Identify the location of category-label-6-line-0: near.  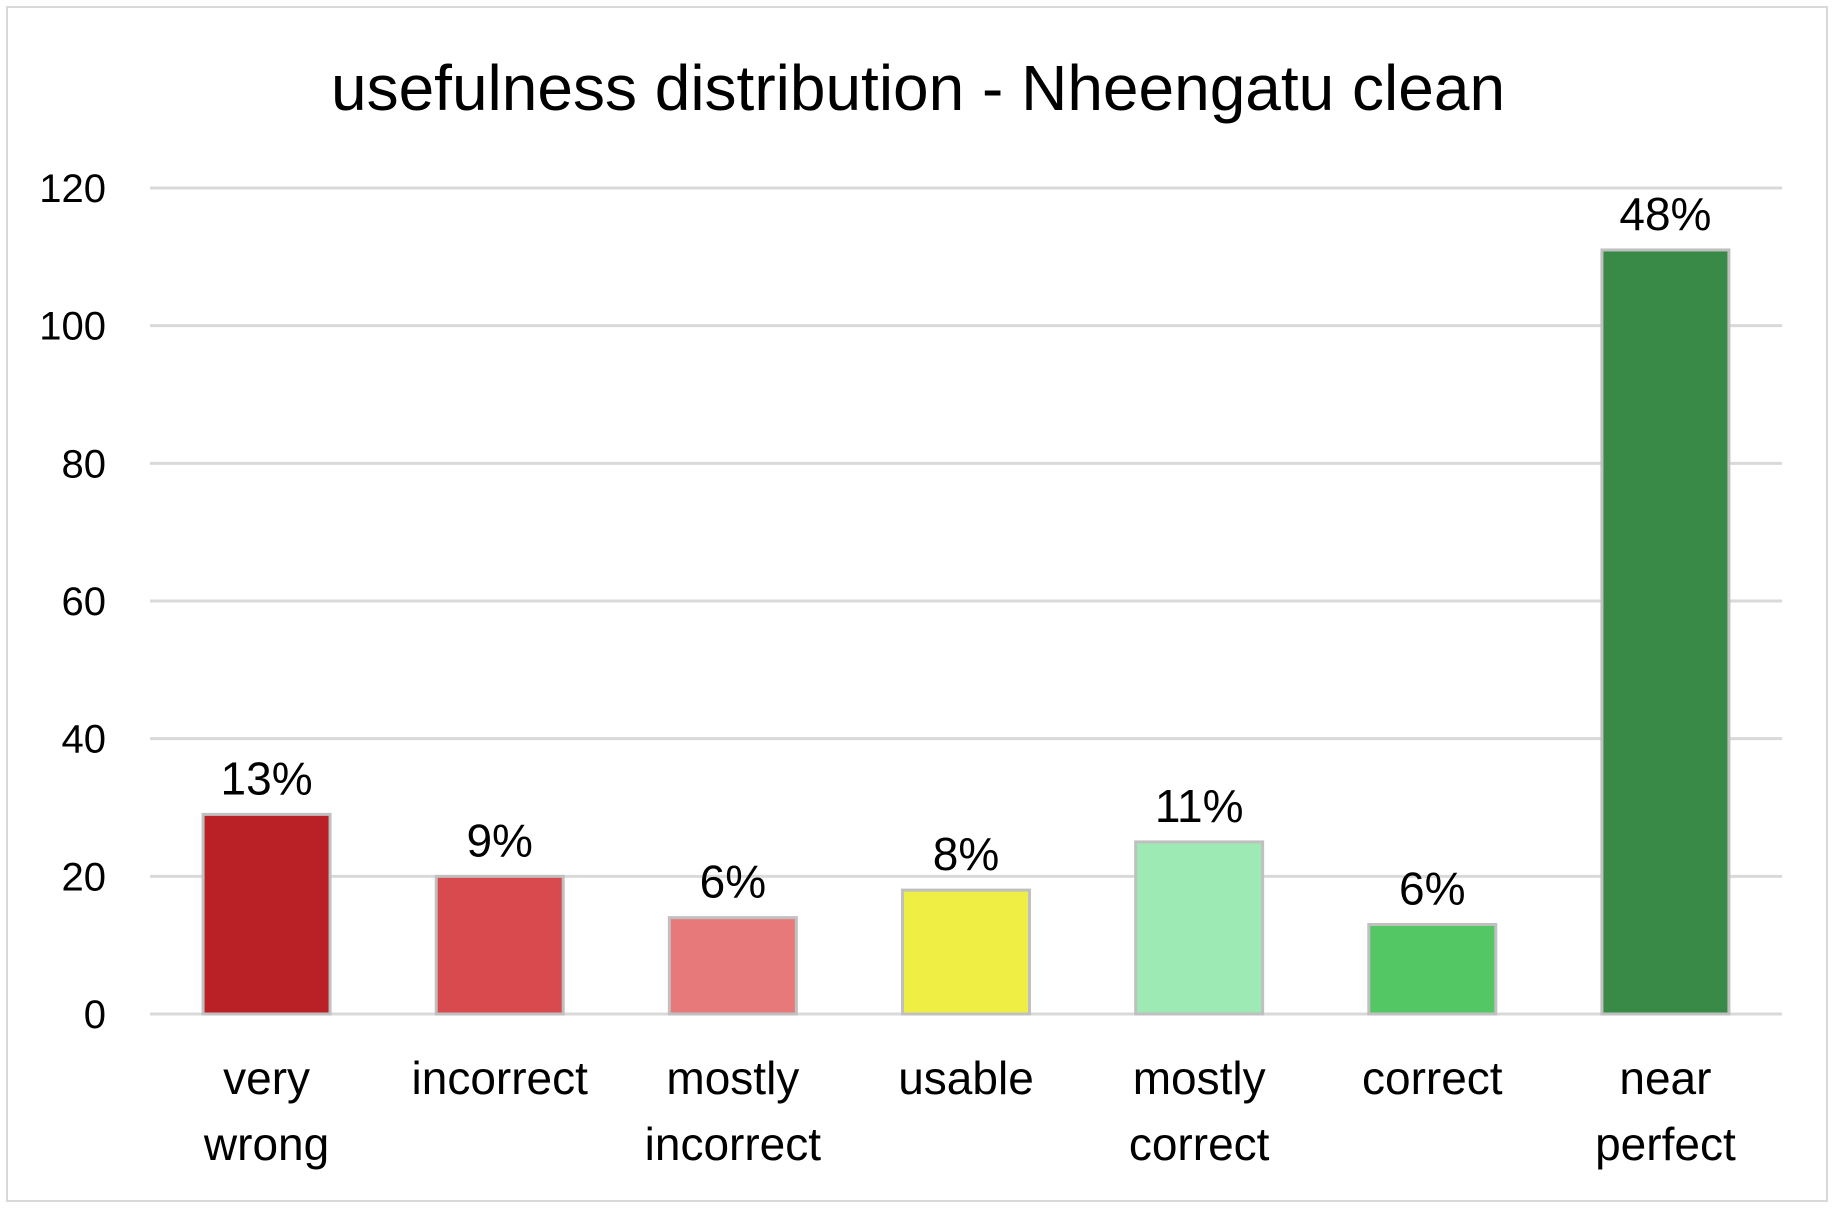
(1665, 1078).